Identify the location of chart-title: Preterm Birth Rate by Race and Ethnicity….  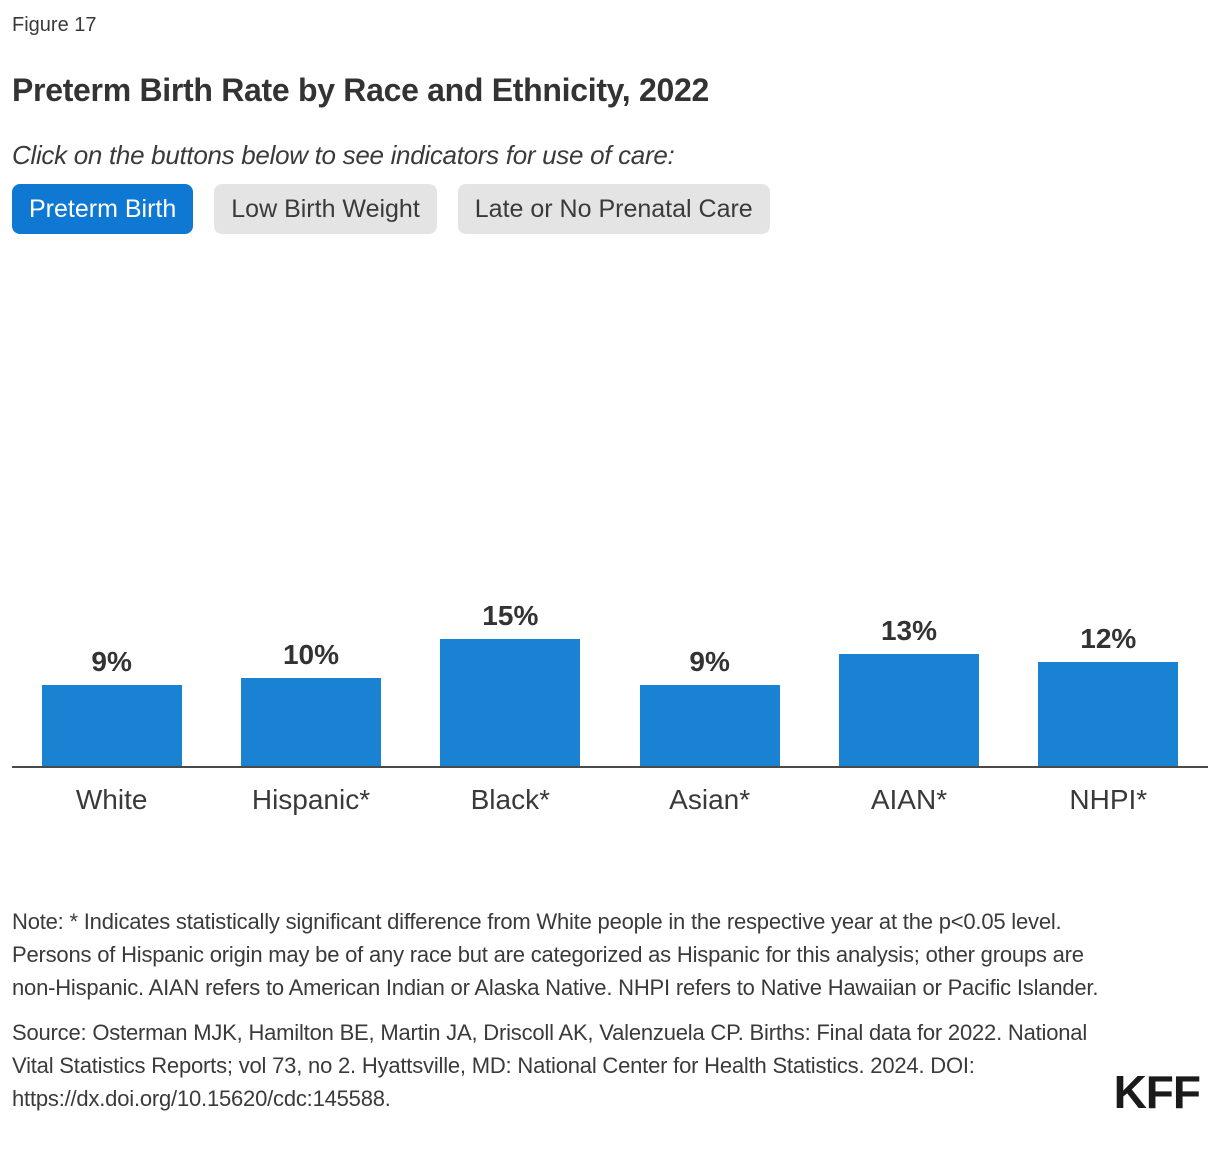
(360, 90).